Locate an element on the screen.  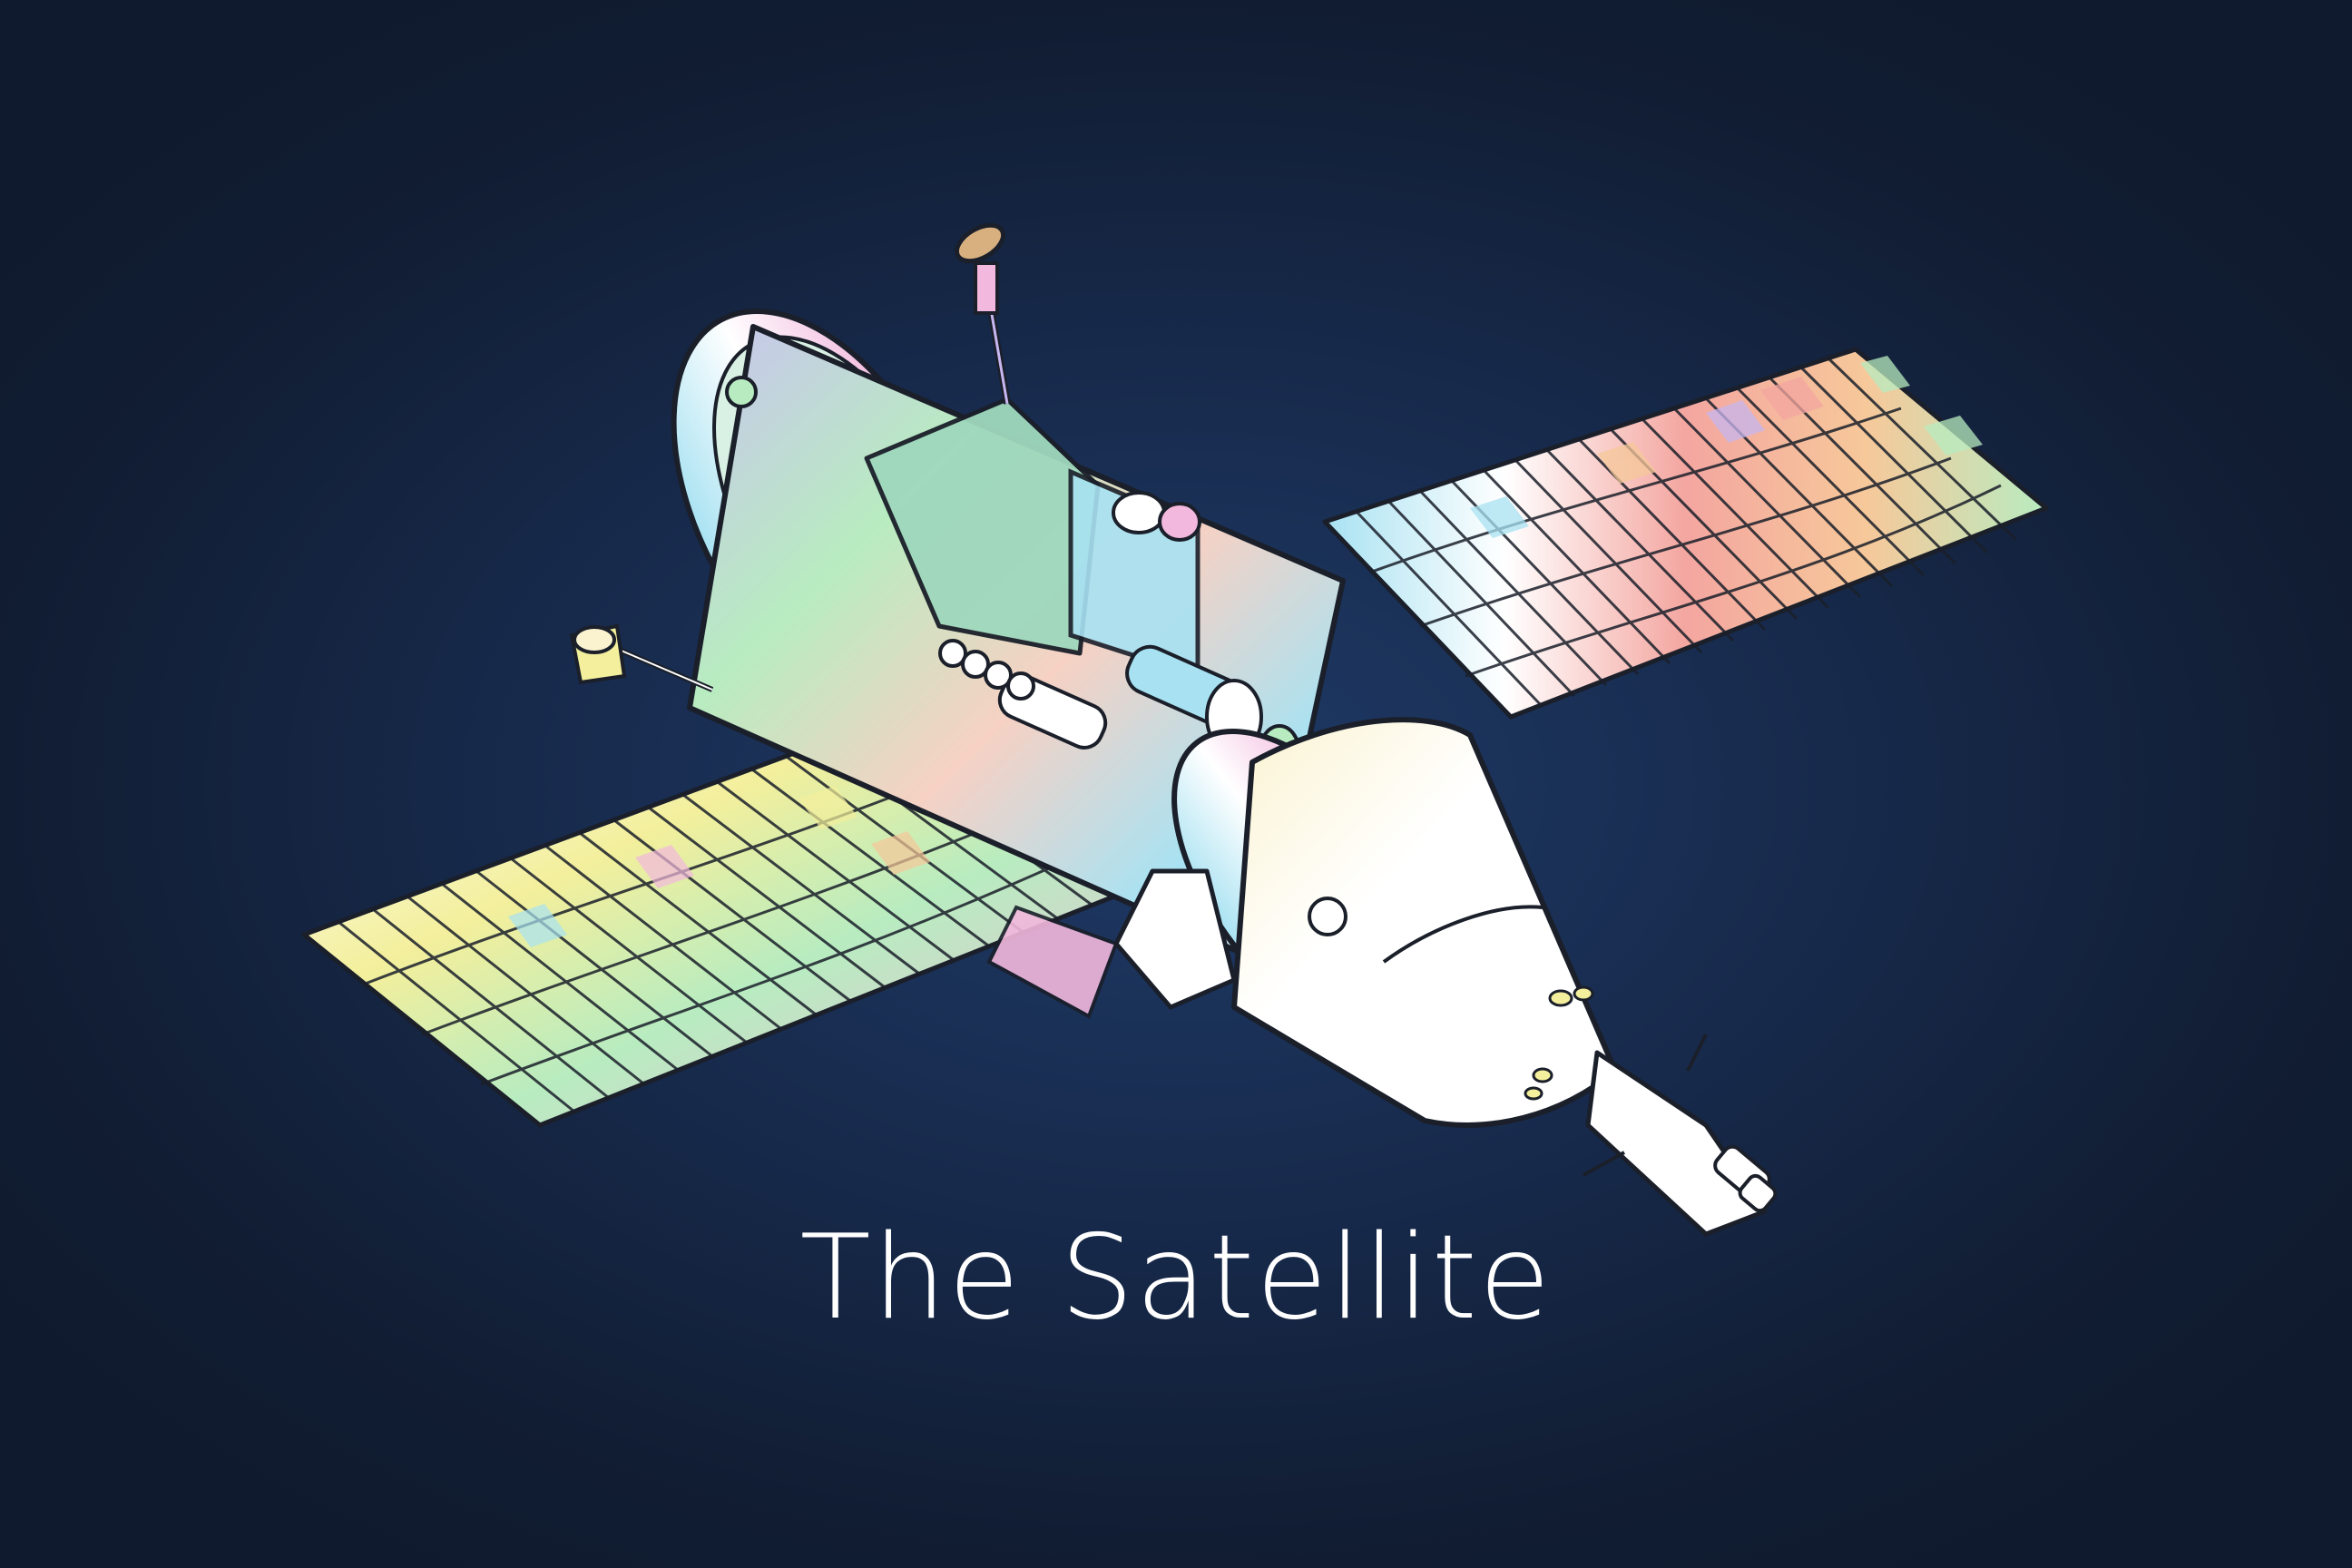
poster-title: The Satellite is located at coordinates (1176, 1278).